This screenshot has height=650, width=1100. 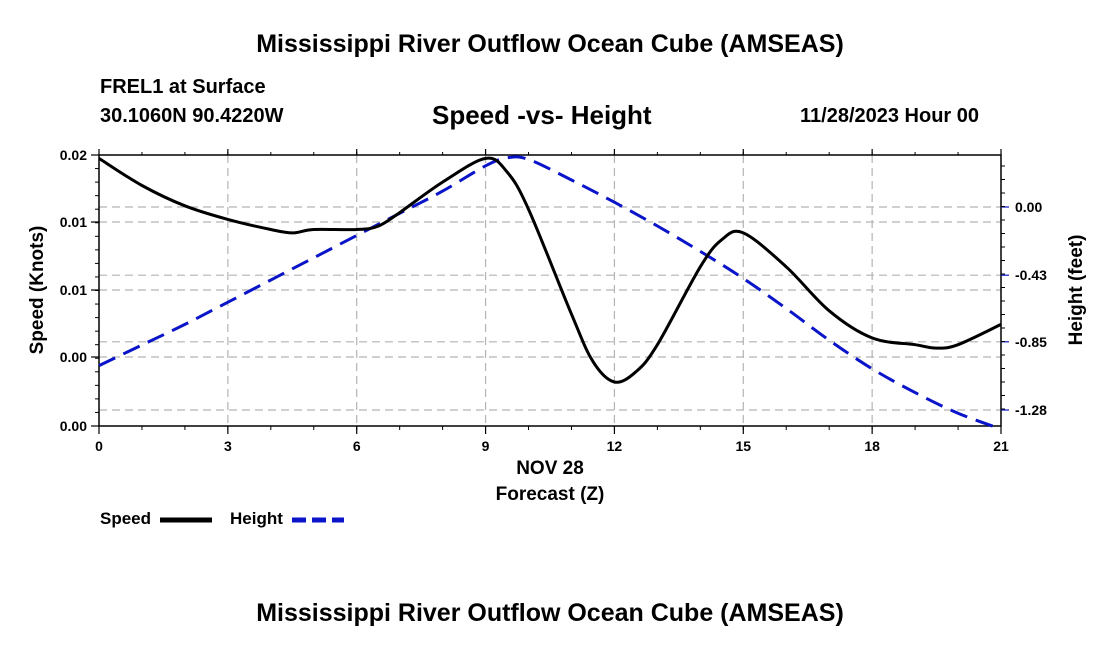 What do you see at coordinates (743, 446) in the screenshot?
I see `x-tick-label: 15` at bounding box center [743, 446].